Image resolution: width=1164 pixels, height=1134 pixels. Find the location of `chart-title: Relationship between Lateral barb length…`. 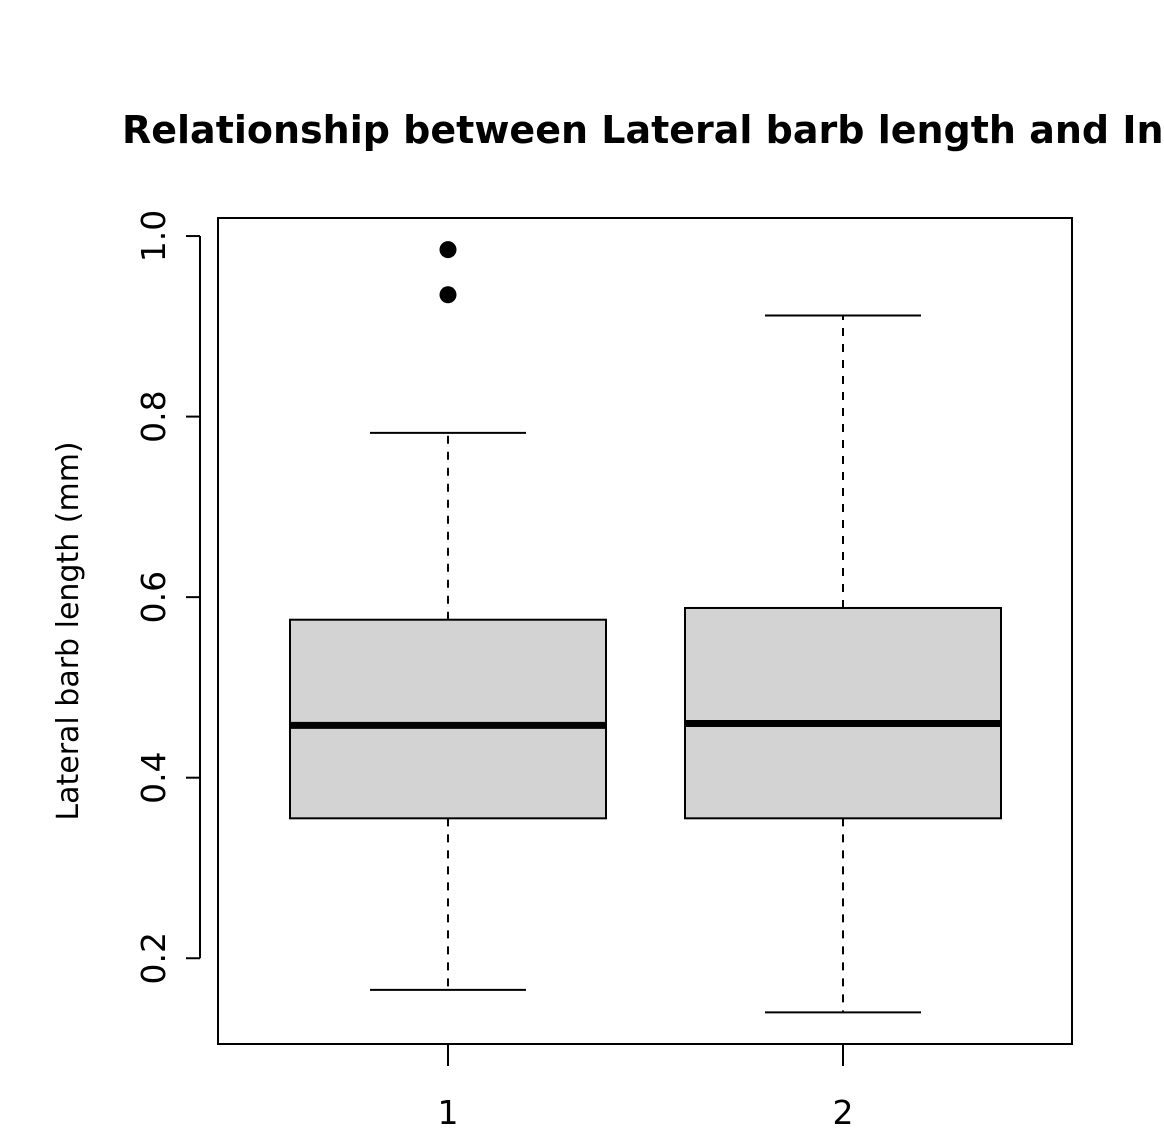

chart-title: Relationship between Lateral barb length… is located at coordinates (643, 130).